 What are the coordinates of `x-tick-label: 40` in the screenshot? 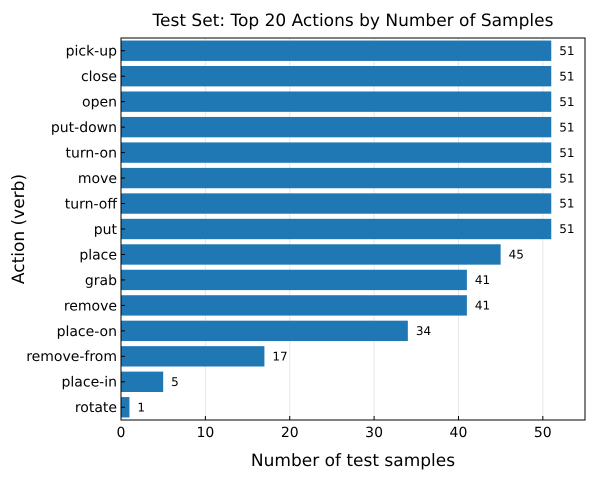 It's located at (459, 433).